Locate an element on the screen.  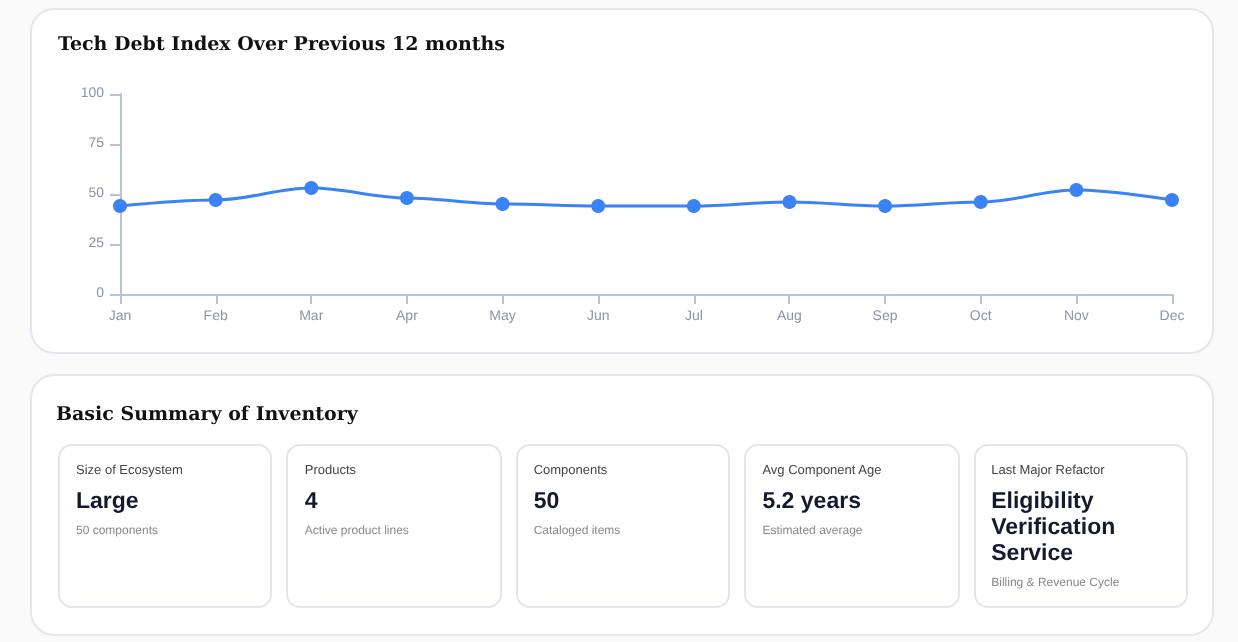
chart-title: Tech Debt Index Over Previous 12 months is located at coordinates (281, 45).